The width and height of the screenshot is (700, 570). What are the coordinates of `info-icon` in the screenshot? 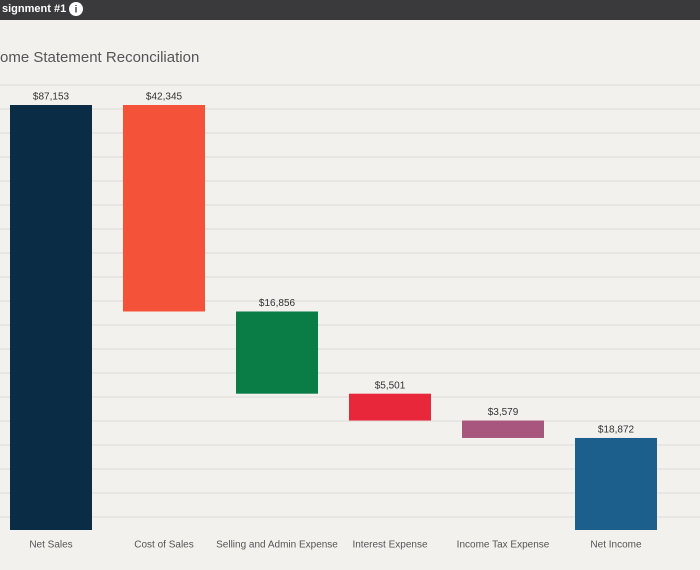 It's located at (76, 9).